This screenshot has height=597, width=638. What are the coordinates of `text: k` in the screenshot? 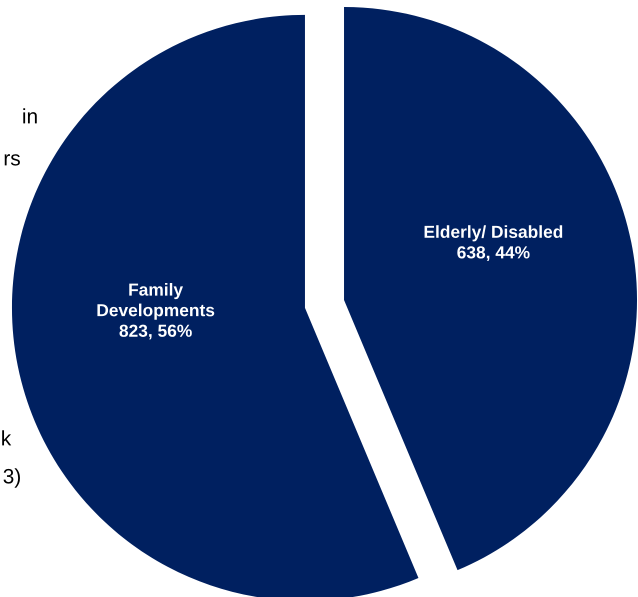 It's located at (7, 438).